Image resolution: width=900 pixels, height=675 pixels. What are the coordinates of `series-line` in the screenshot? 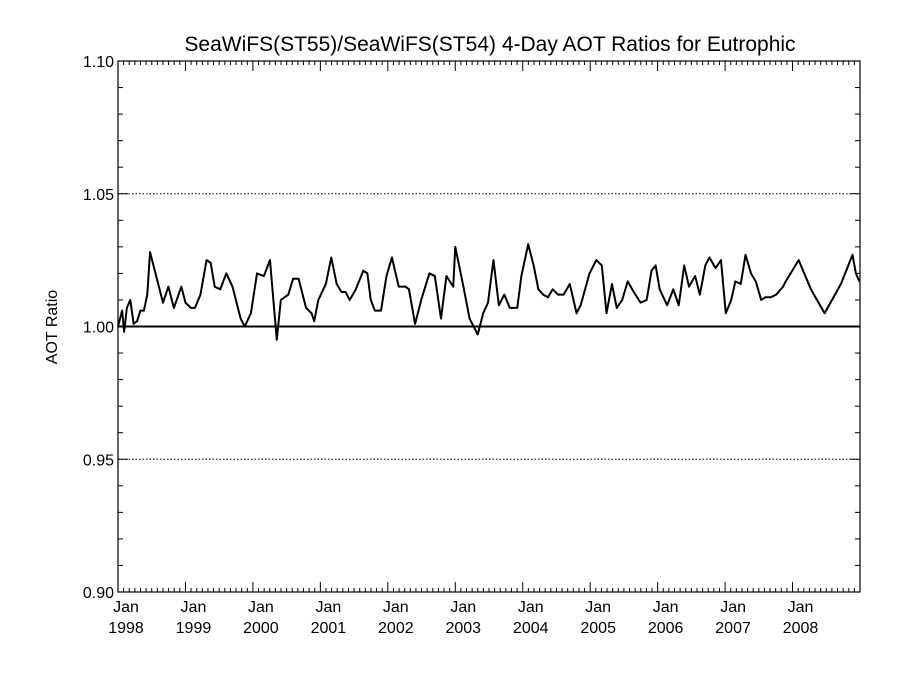 It's located at (489, 292).